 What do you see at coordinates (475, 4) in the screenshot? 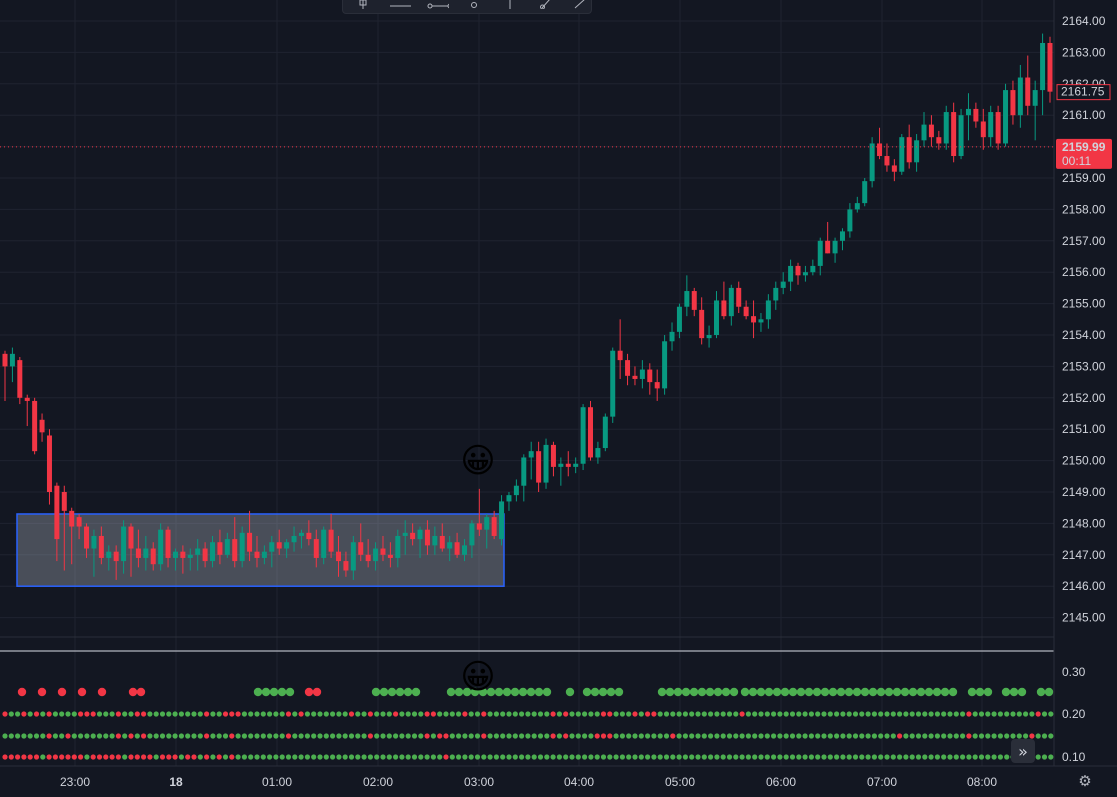
I see `node-icon` at bounding box center [475, 4].